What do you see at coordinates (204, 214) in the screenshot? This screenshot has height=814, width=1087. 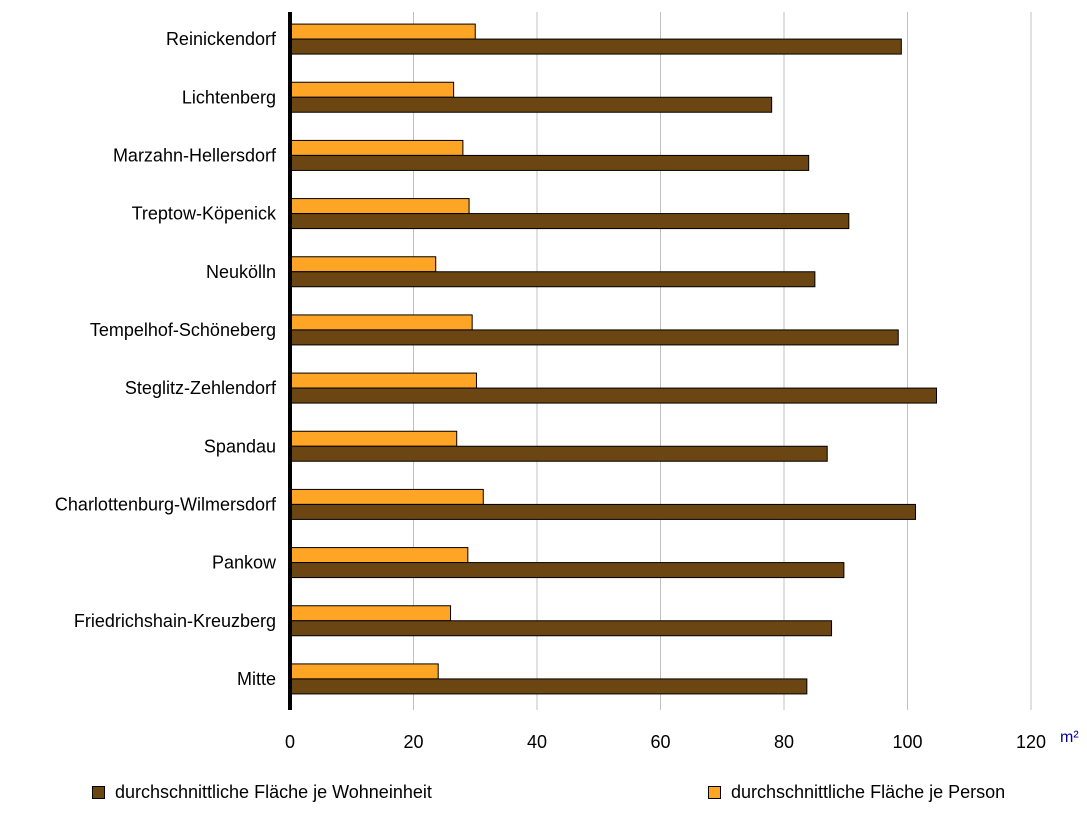 I see `category-label-treptow-köpenick: Treptow-Köpenick` at bounding box center [204, 214].